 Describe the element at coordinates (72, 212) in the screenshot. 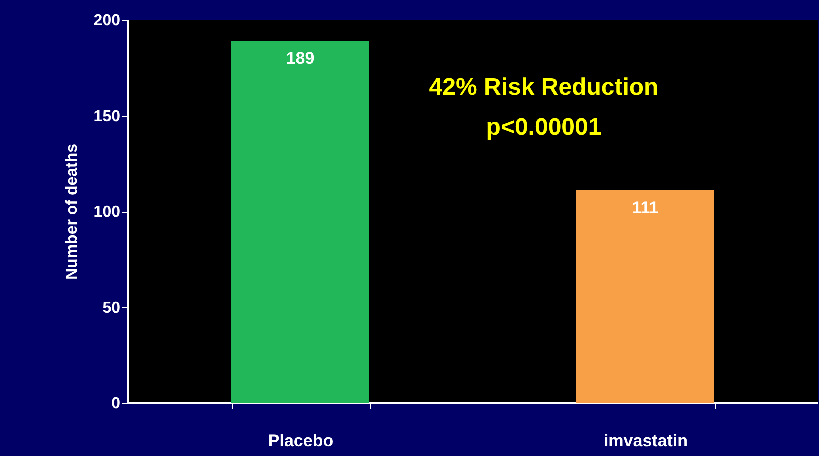

I see `y-axis-title: Number of deaths` at that location.